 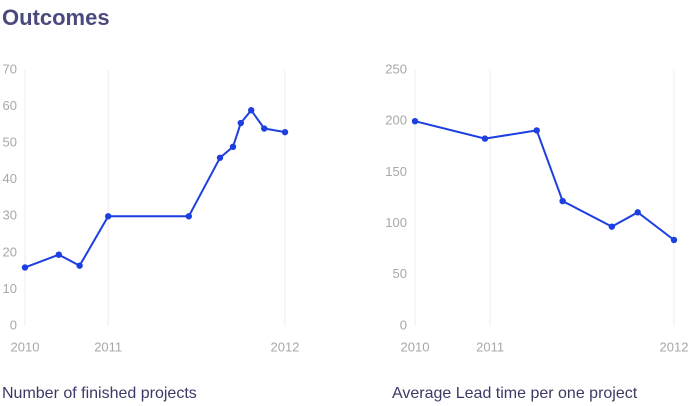 I want to click on page-title: Outcomes, so click(x=56, y=17).